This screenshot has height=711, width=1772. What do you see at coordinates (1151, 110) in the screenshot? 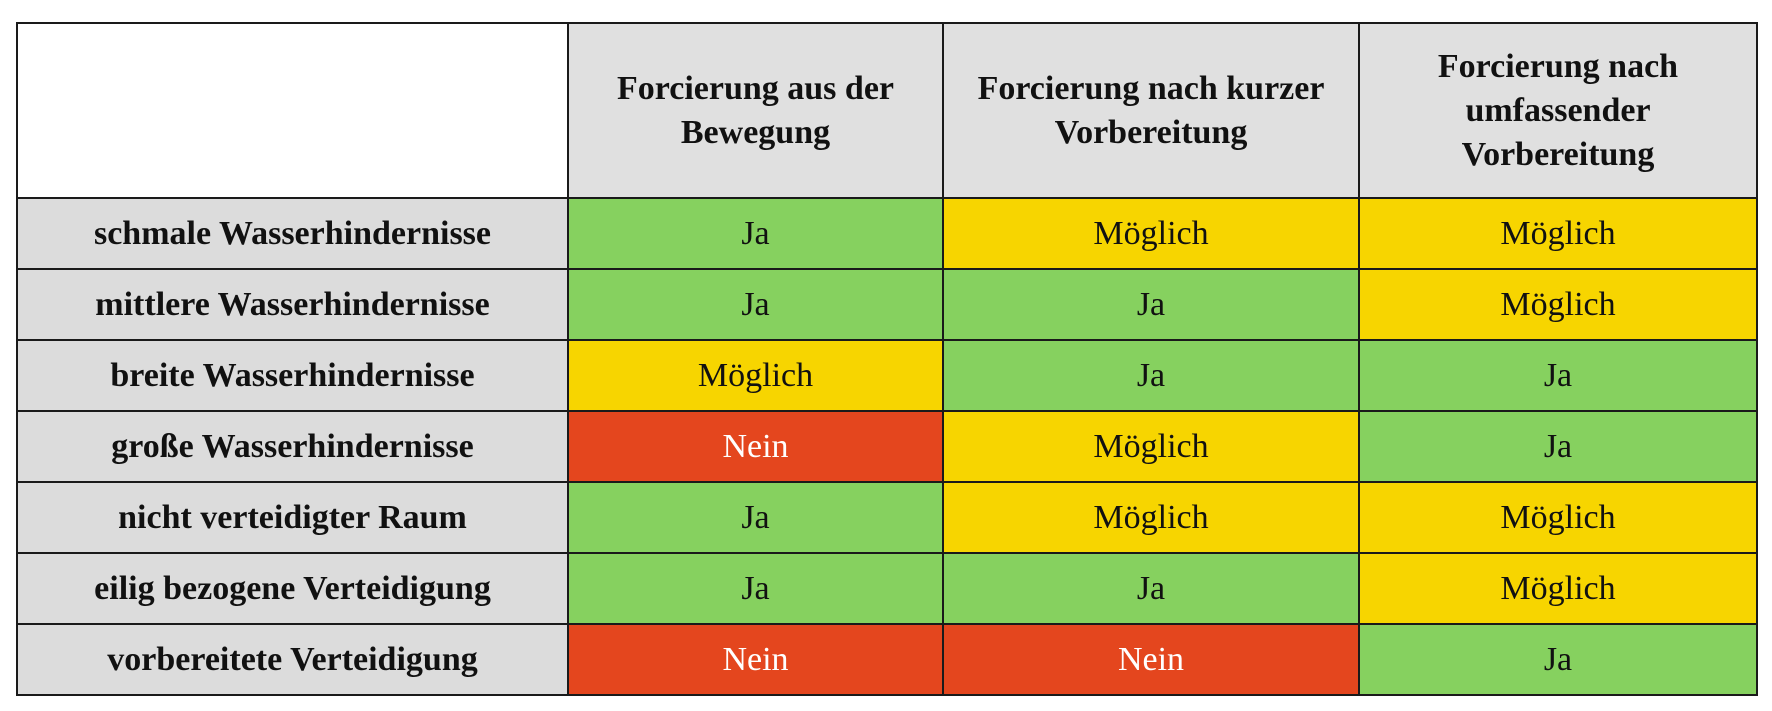
I see `column-header-kurze-vorbereitung: Forcierung nach kurzer Vorbereitung` at bounding box center [1151, 110].